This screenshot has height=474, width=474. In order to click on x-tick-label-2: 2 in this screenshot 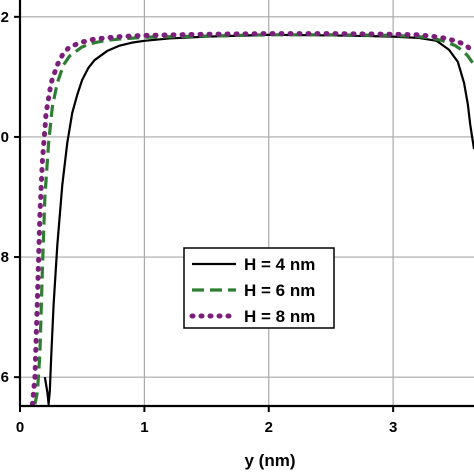, I will do `click(269, 427)`.